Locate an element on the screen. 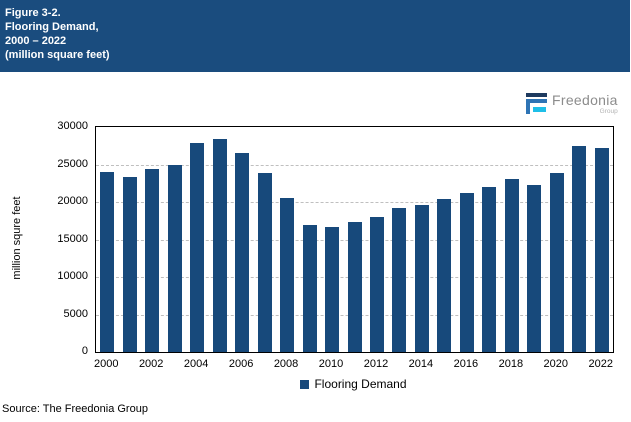 This screenshot has height=422, width=631. bar-2019 is located at coordinates (534, 268).